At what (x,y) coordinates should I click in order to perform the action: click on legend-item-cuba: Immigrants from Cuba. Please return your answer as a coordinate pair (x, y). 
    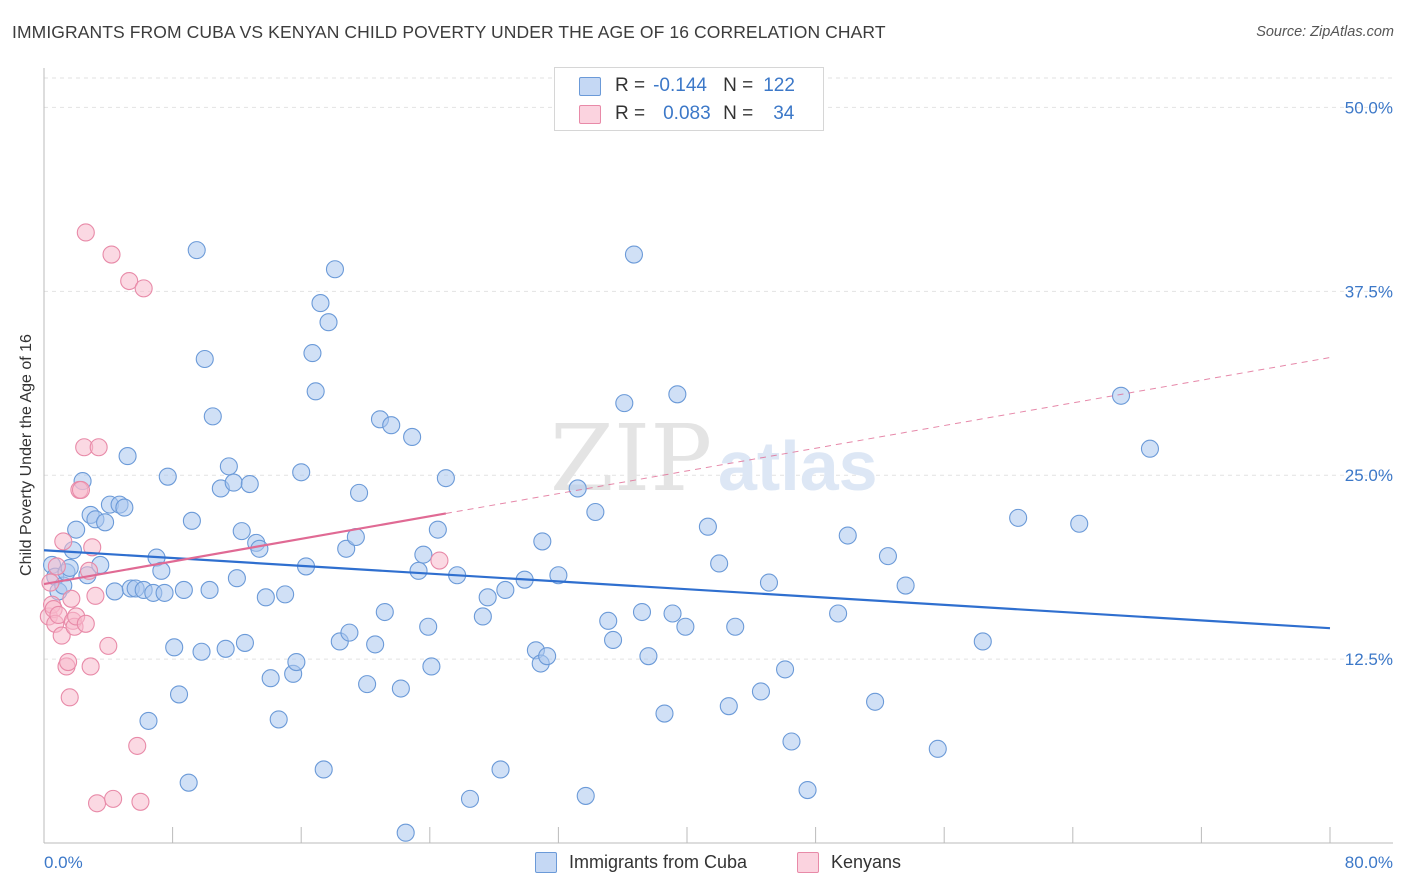
    Looking at the image, I should click on (641, 862).